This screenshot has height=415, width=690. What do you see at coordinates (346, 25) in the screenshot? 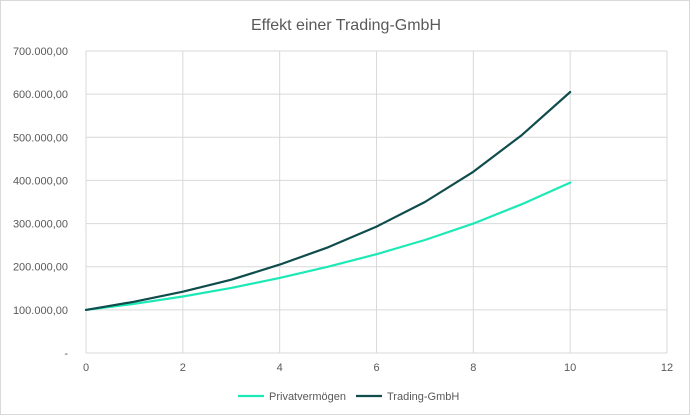
I see `chart-title: Effekt einer Trading-GmbH` at bounding box center [346, 25].